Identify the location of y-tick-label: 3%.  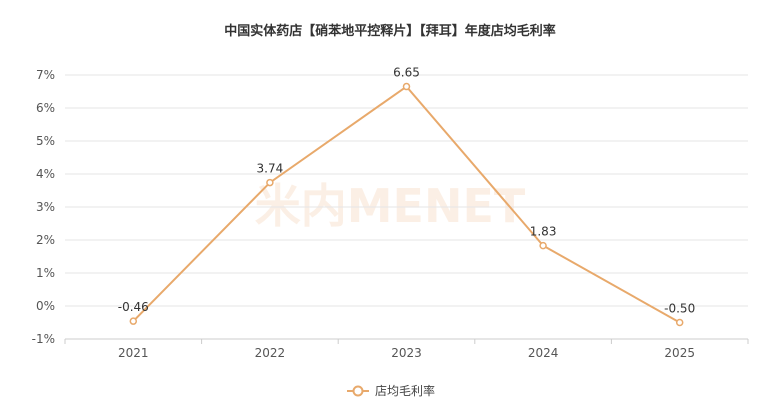
(45, 207).